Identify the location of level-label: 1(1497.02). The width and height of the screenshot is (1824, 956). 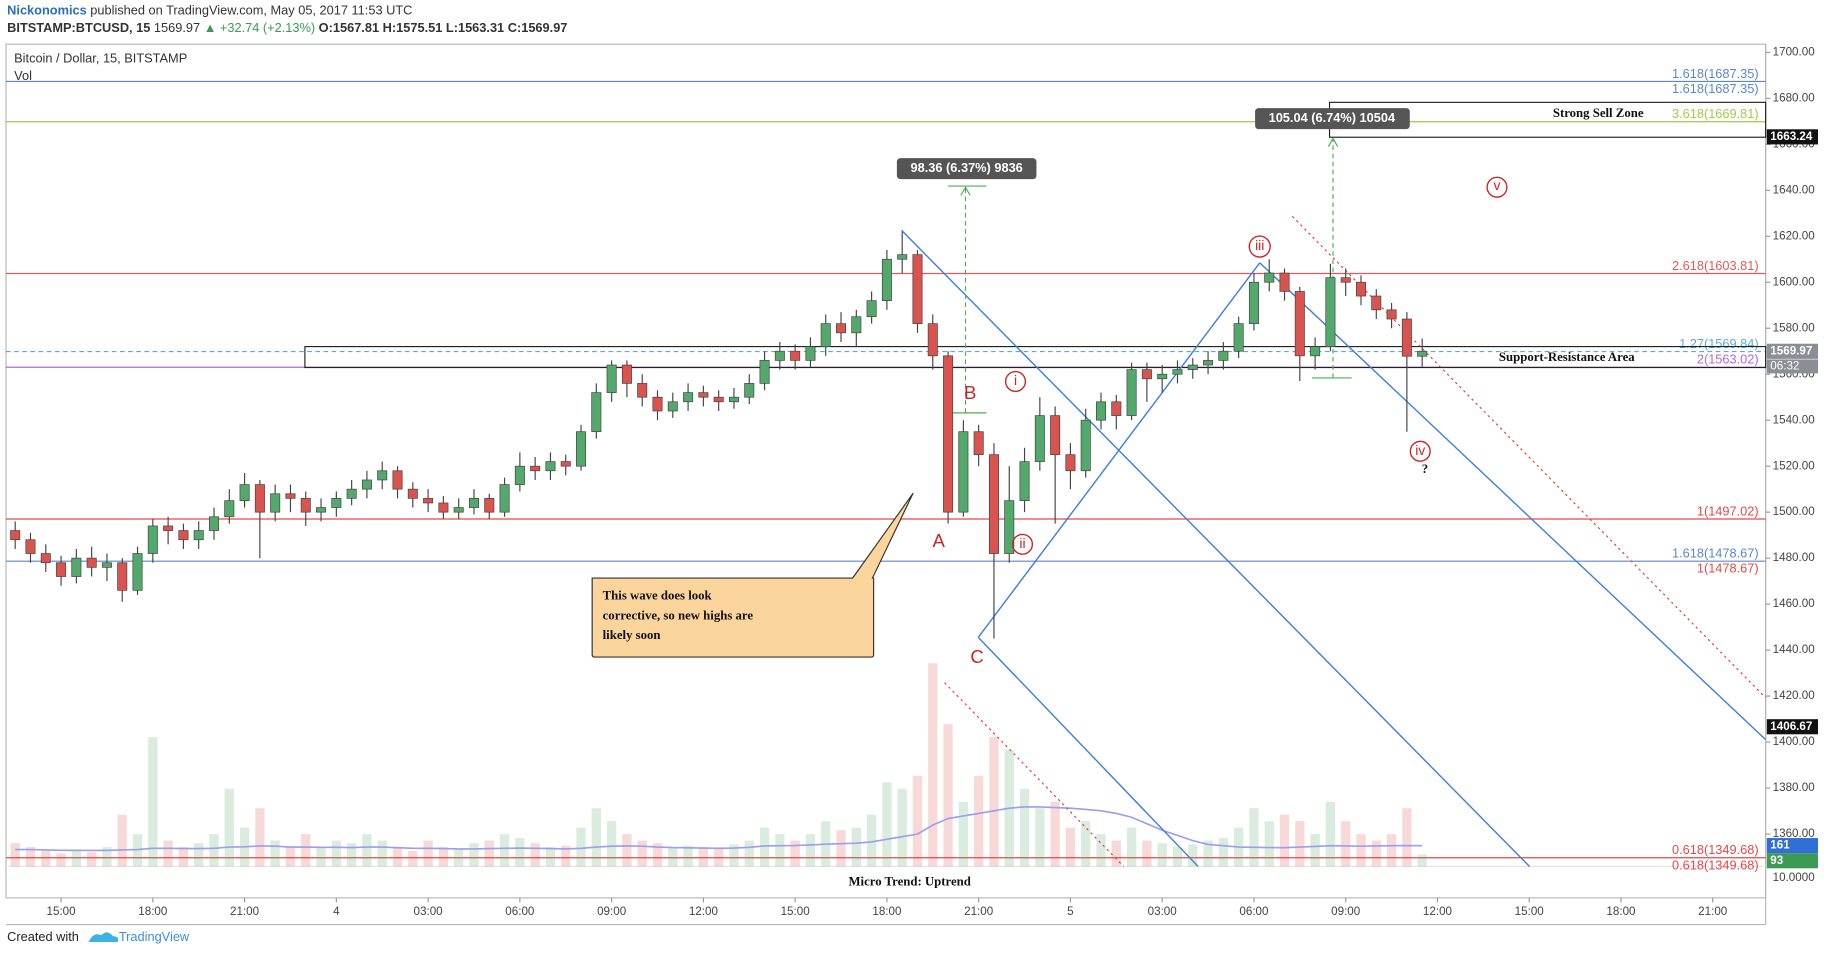
(1728, 510).